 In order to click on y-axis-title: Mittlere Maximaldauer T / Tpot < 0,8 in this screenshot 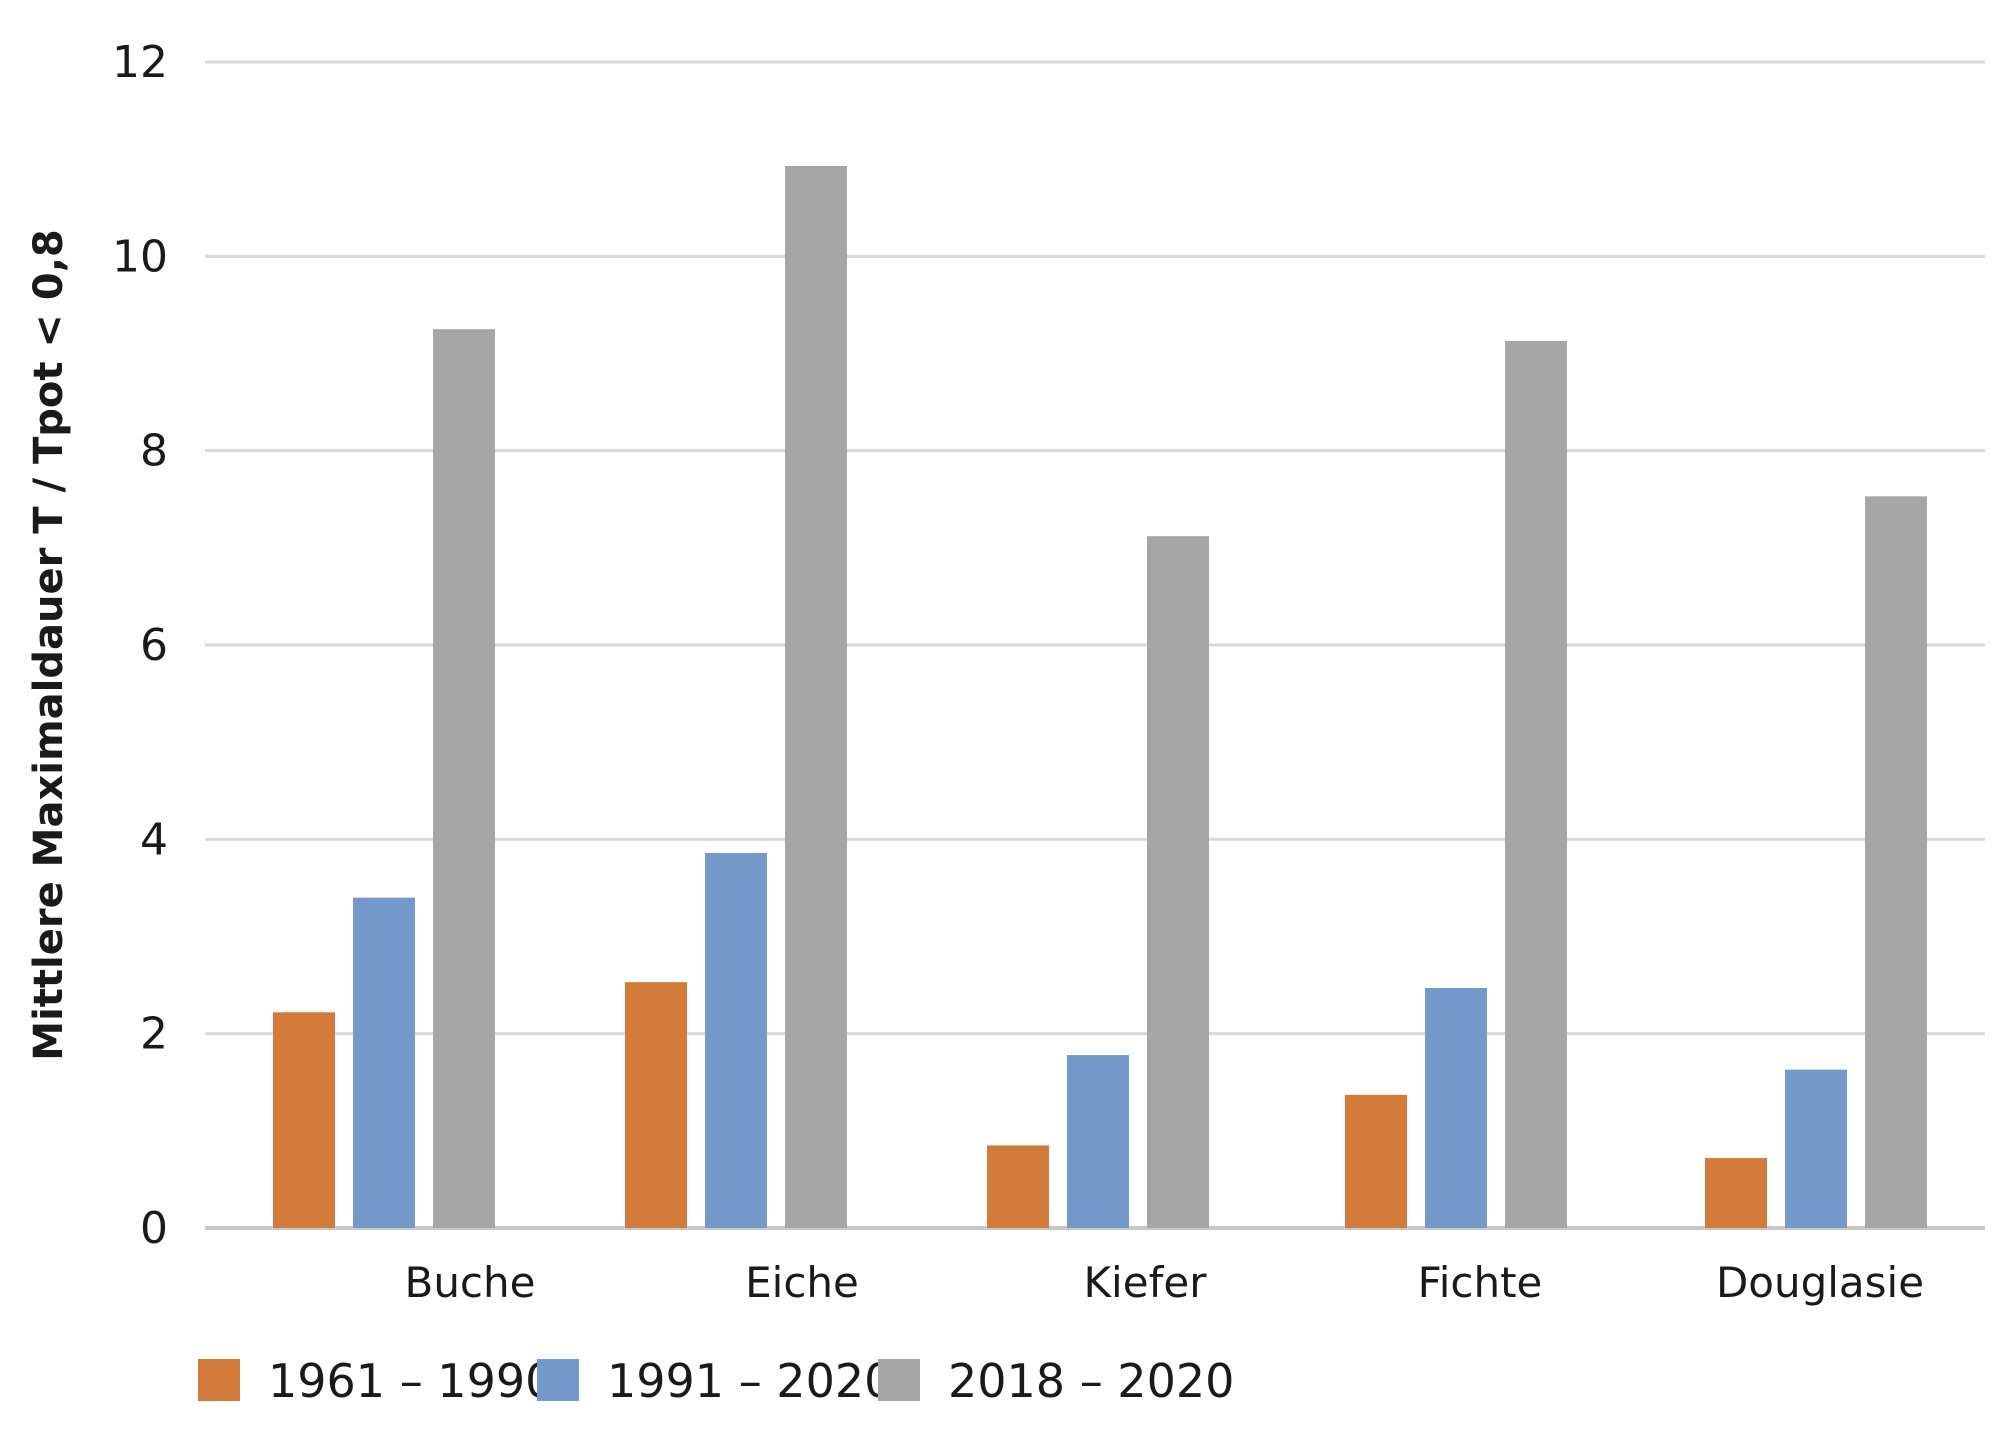, I will do `click(49, 644)`.